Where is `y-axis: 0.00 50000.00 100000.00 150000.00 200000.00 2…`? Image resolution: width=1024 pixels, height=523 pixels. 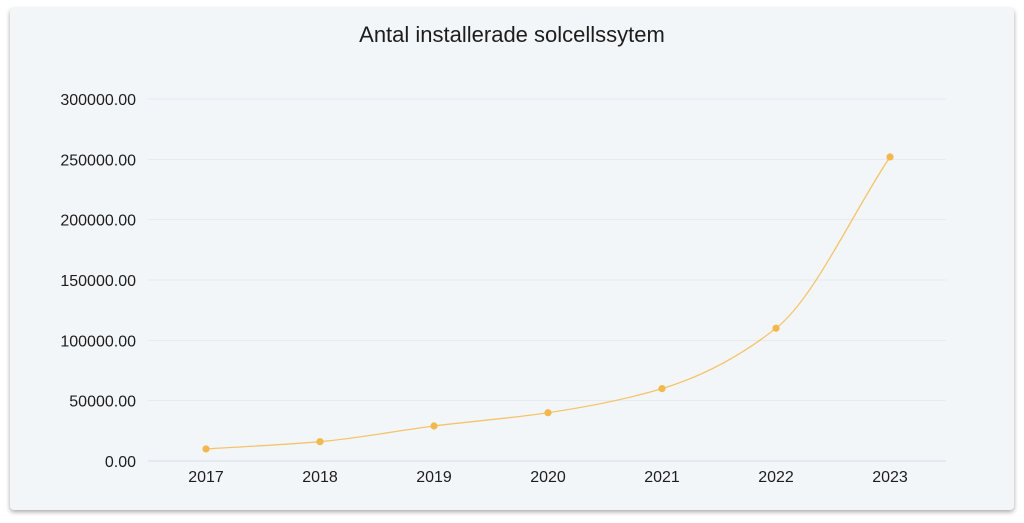 y-axis: 0.00 50000.00 100000.00 150000.00 200000.00 2… is located at coordinates (98, 281).